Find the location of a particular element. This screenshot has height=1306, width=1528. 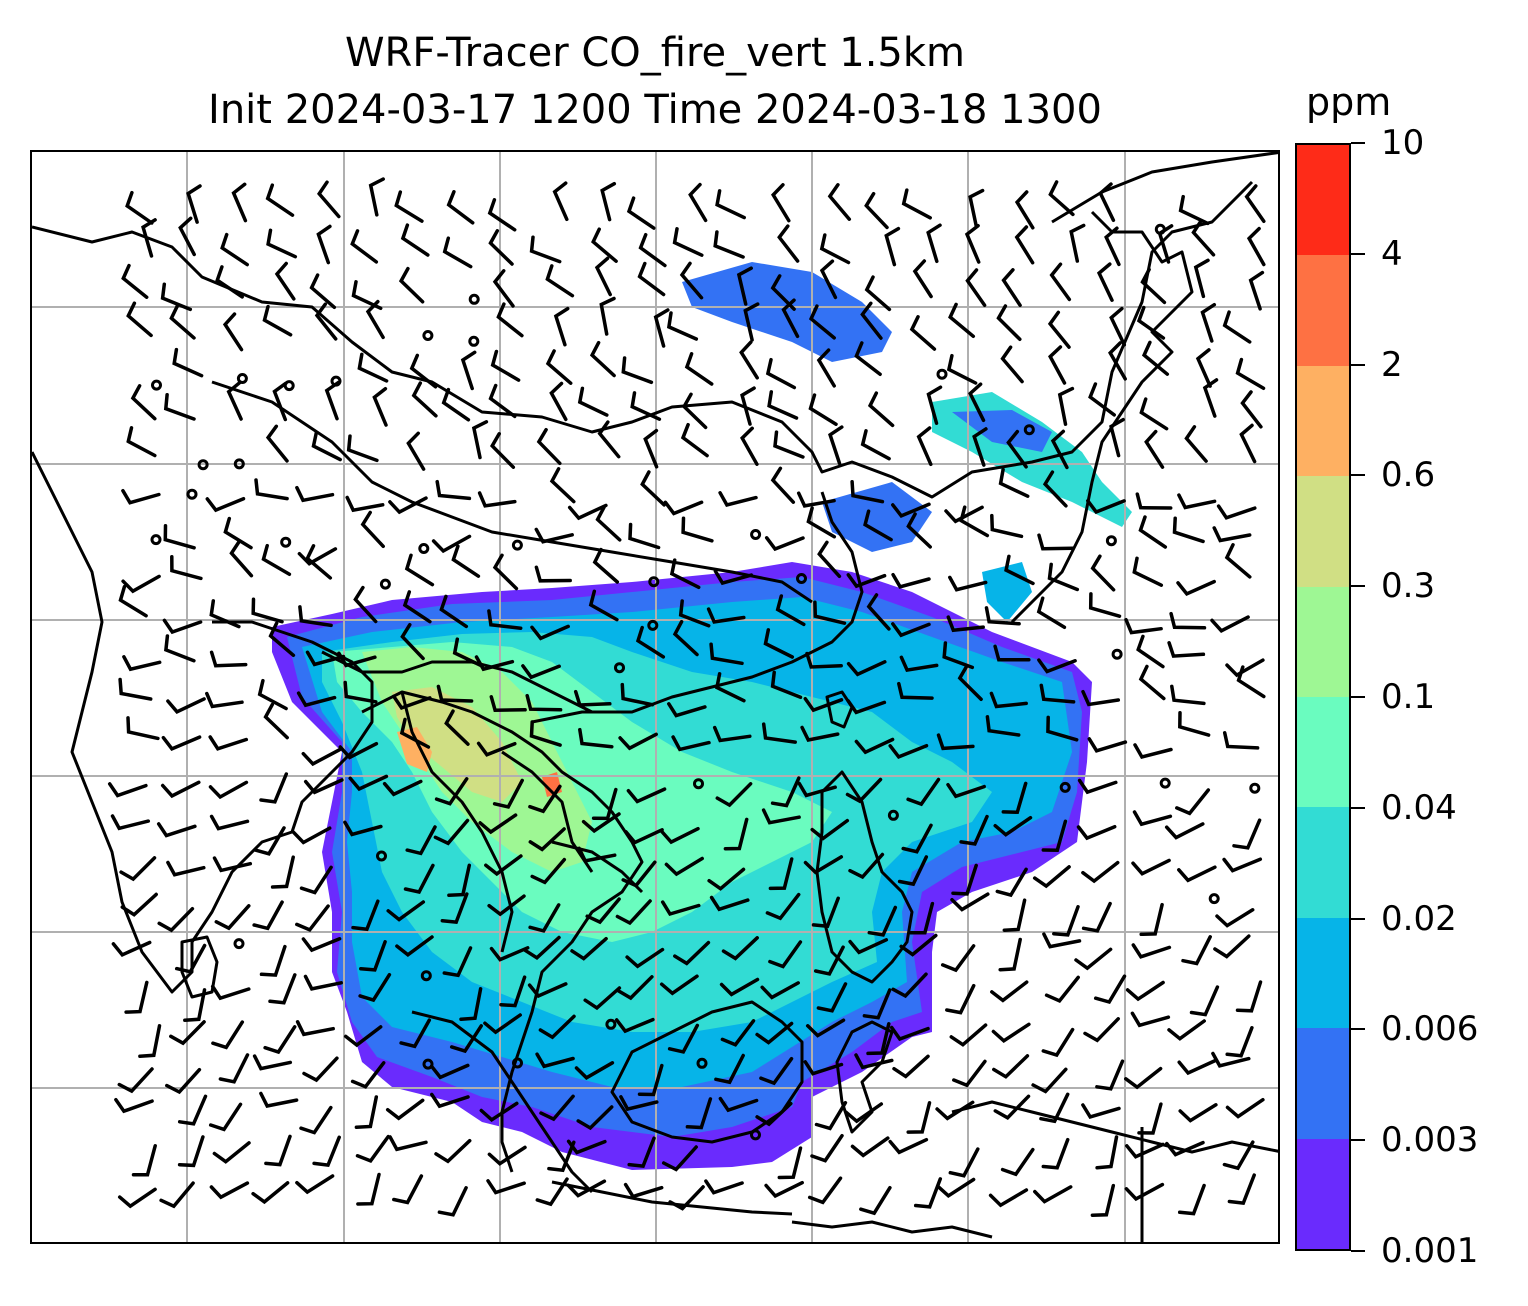

colorbar-tick-label: 4 is located at coordinates (1392, 253).